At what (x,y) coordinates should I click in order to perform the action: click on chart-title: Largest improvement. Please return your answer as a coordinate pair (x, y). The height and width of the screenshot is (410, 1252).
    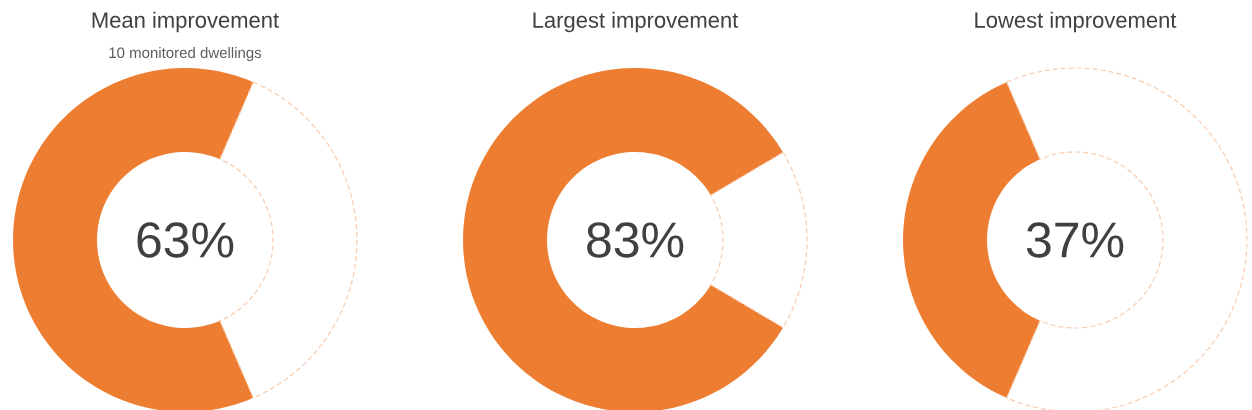
    Looking at the image, I should click on (636, 22).